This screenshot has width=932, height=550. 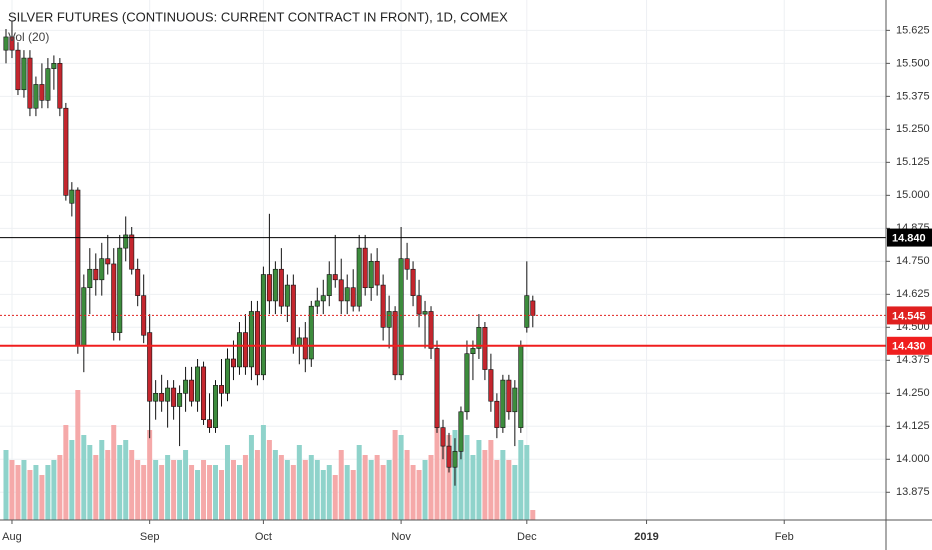 I want to click on y-tick-label: 15.000, so click(x=913, y=195).